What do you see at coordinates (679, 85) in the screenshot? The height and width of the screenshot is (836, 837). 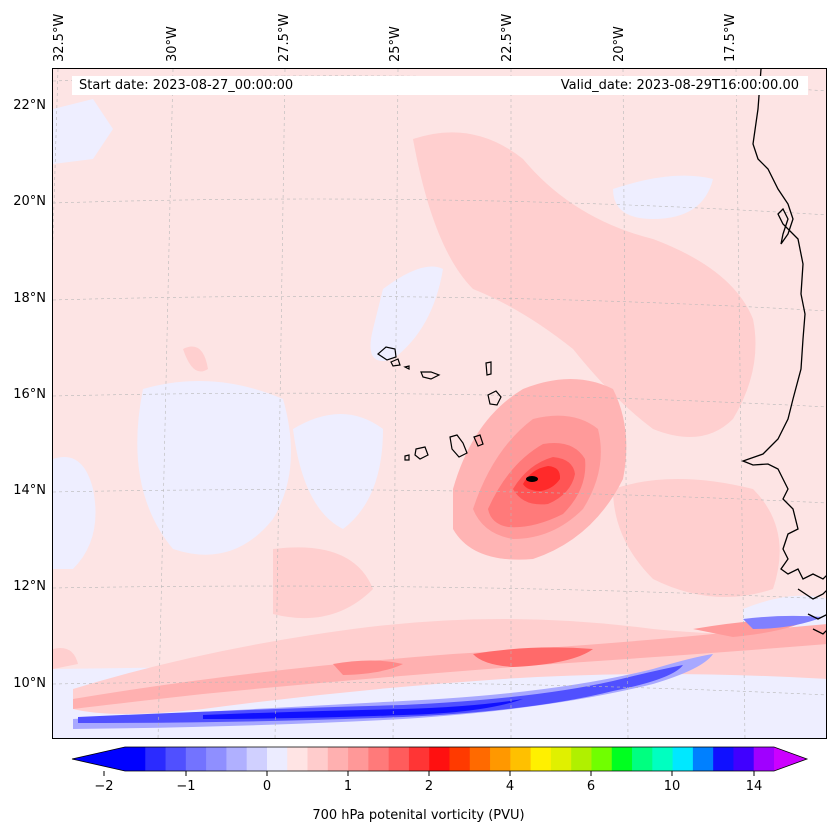 I see `valid-date-label: Valid_date: 2023-08-29T16:00:00.00` at bounding box center [679, 85].